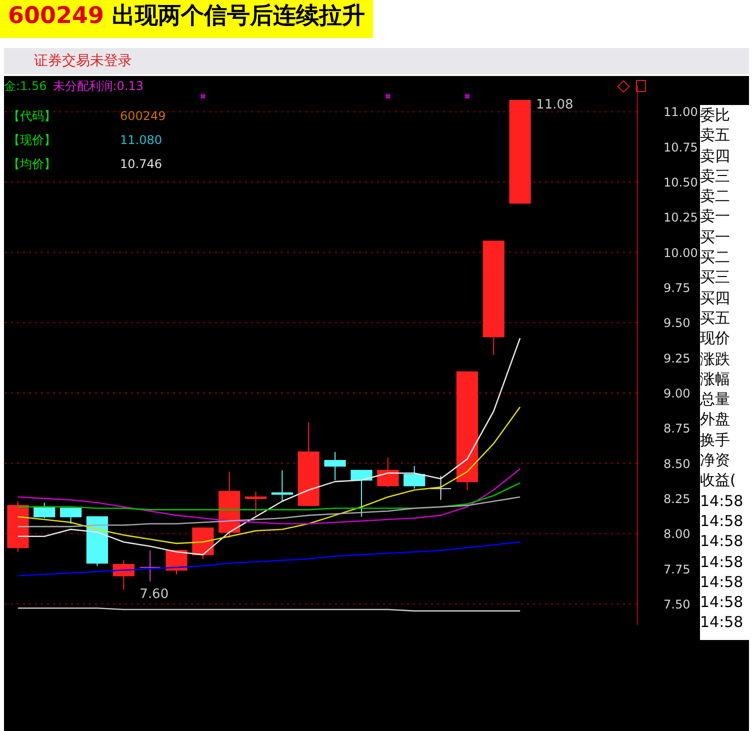 The width and height of the screenshot is (753, 731). What do you see at coordinates (376, 61) in the screenshot?
I see `text: 证券交易未登录` at bounding box center [376, 61].